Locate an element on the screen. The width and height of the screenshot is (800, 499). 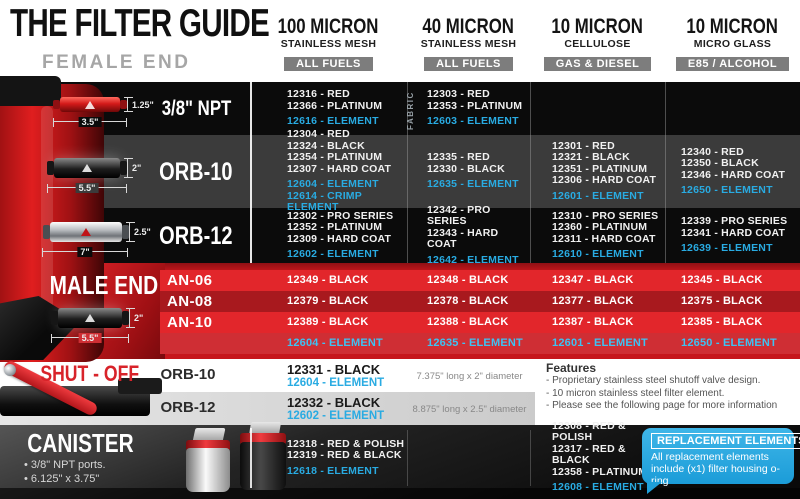
part-number: 12378 - BLACK is located at coordinates (468, 301).